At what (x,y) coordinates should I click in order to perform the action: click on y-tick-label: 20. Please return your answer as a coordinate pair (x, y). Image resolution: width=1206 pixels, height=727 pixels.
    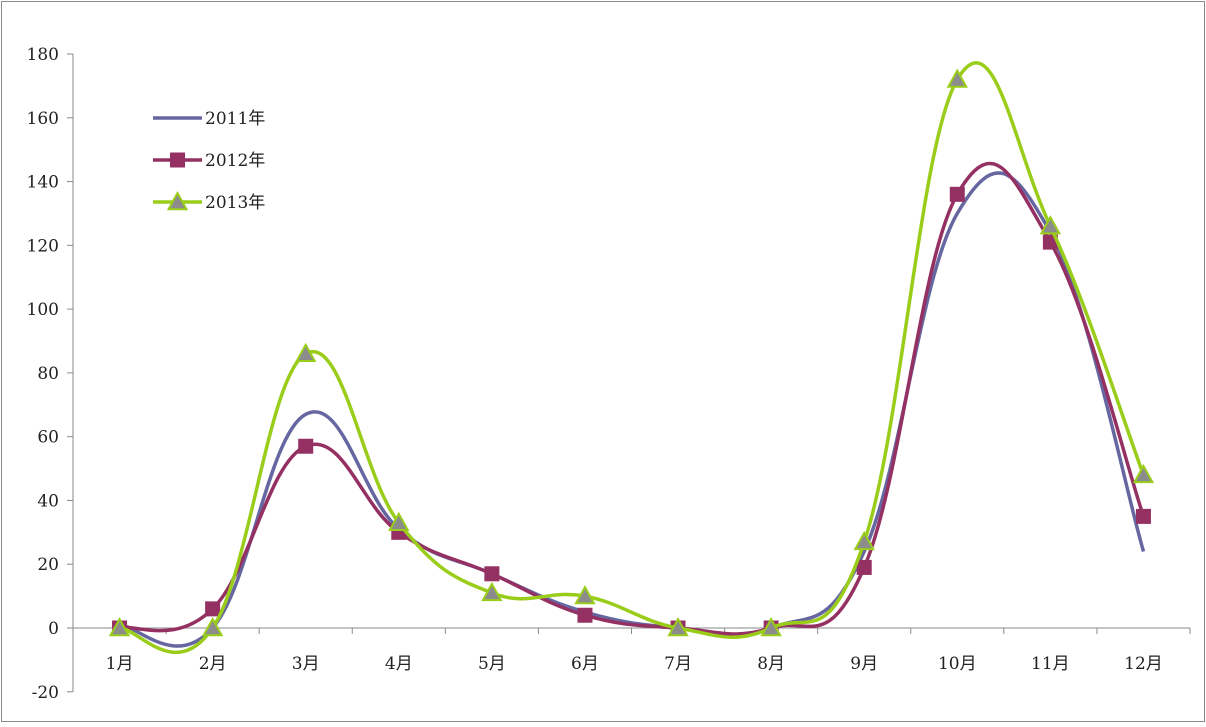
    Looking at the image, I should click on (48, 565).